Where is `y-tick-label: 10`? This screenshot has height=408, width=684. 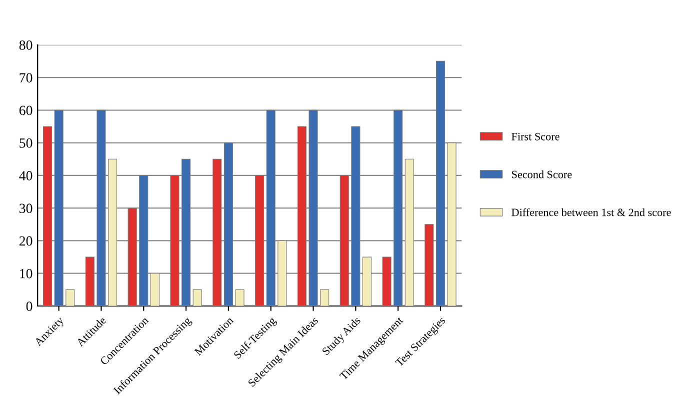
y-tick-label: 10 is located at coordinates (26, 273).